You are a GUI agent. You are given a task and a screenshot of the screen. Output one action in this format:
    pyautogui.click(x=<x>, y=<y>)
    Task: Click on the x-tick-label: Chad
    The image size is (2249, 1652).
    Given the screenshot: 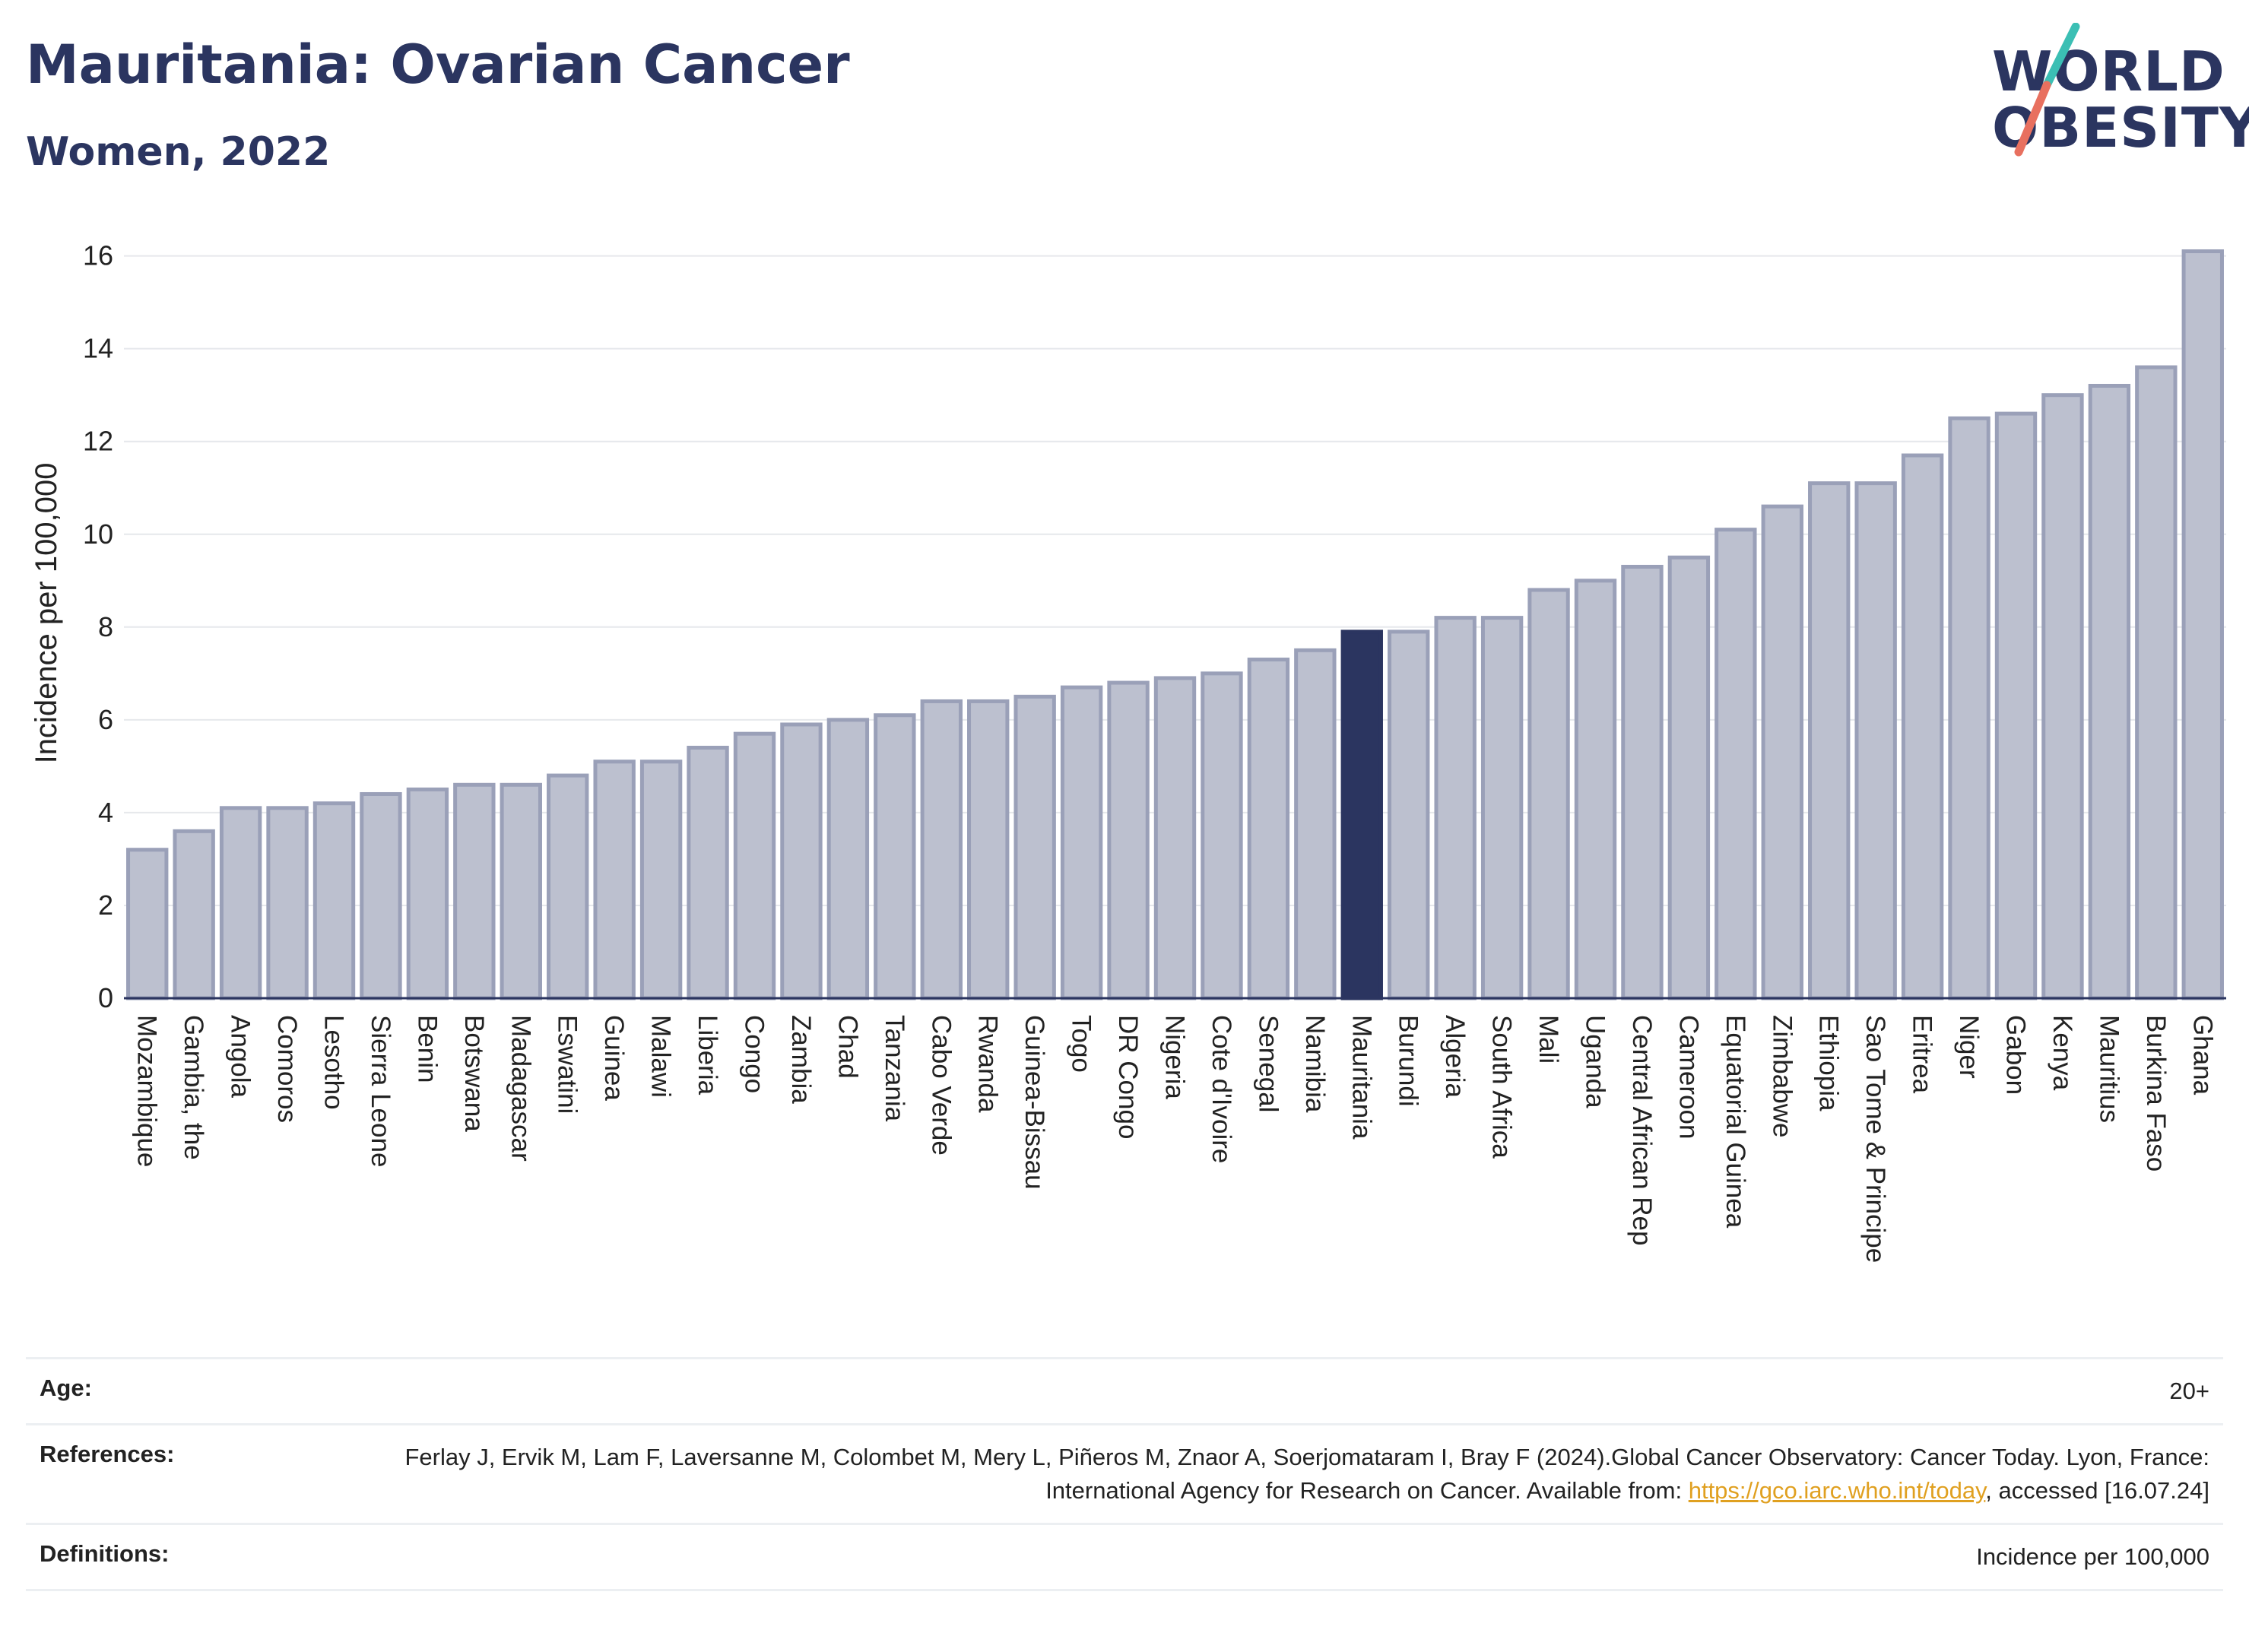 What is the action you would take?
    pyautogui.click(x=847, y=1047)
    